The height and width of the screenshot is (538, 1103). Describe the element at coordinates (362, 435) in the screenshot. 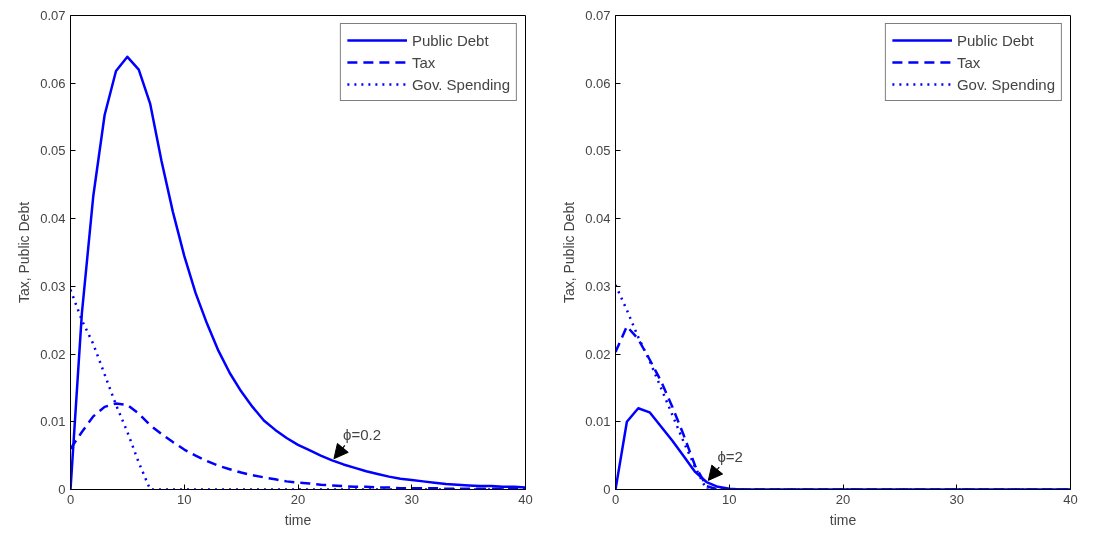

I see `annotation: ϕ=0.2` at that location.